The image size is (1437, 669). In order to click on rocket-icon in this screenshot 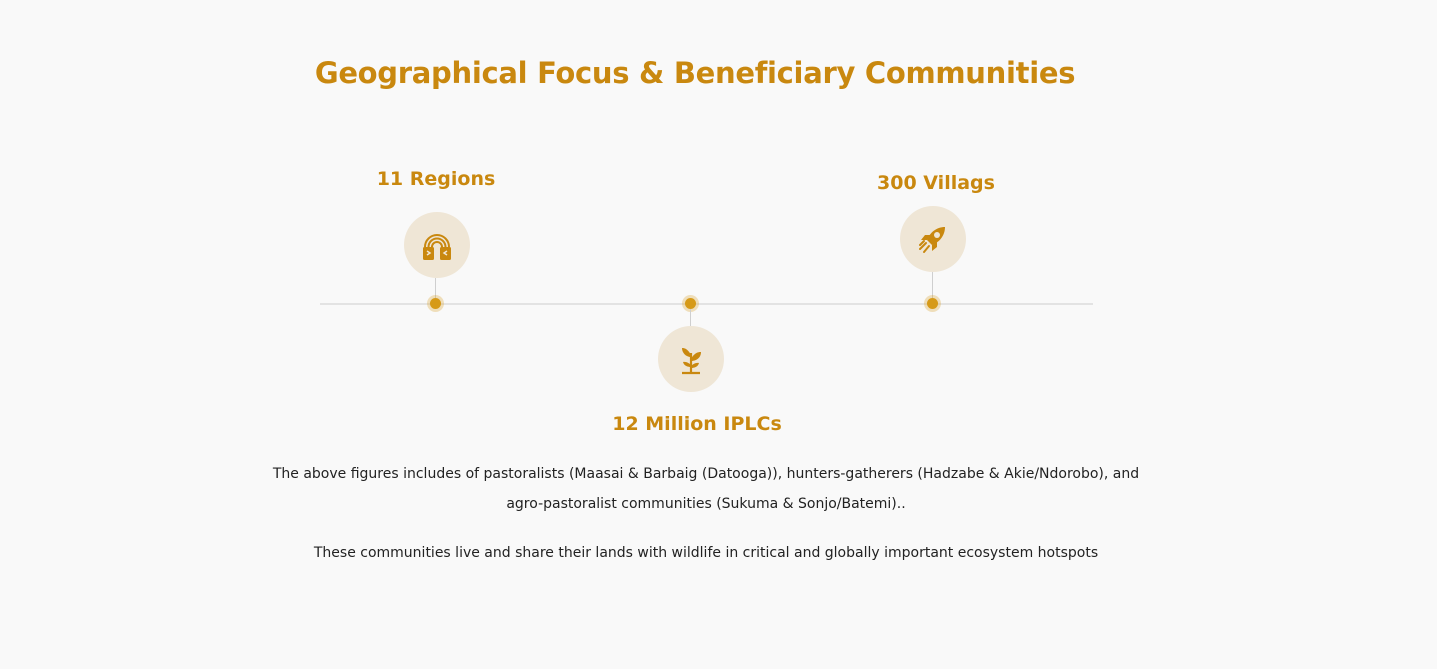, I will do `click(932, 240)`.